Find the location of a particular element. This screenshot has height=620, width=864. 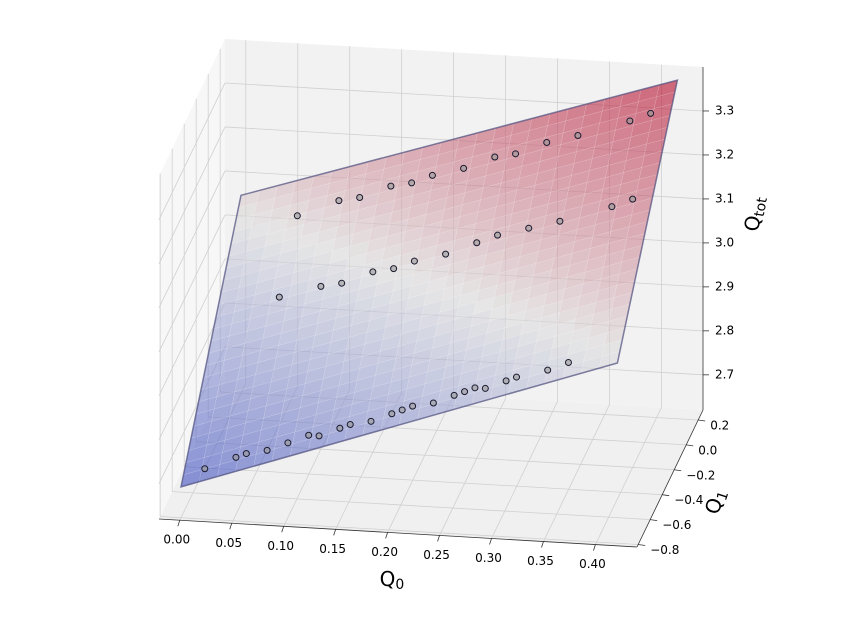

y-tick-label: −0.2 is located at coordinates (700, 475).